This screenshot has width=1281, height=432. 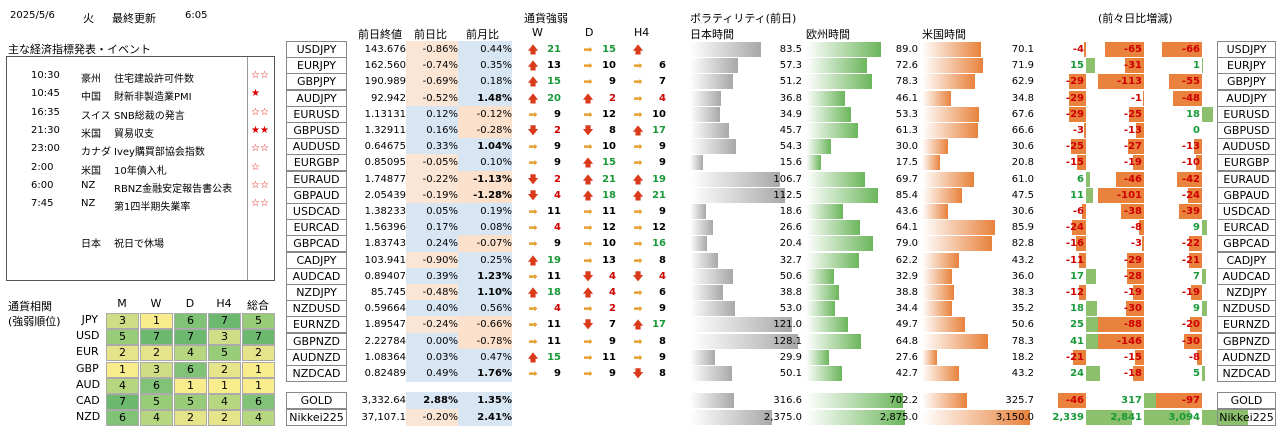 What do you see at coordinates (224, 337) in the screenshot?
I see `strength-cell: 3` at bounding box center [224, 337].